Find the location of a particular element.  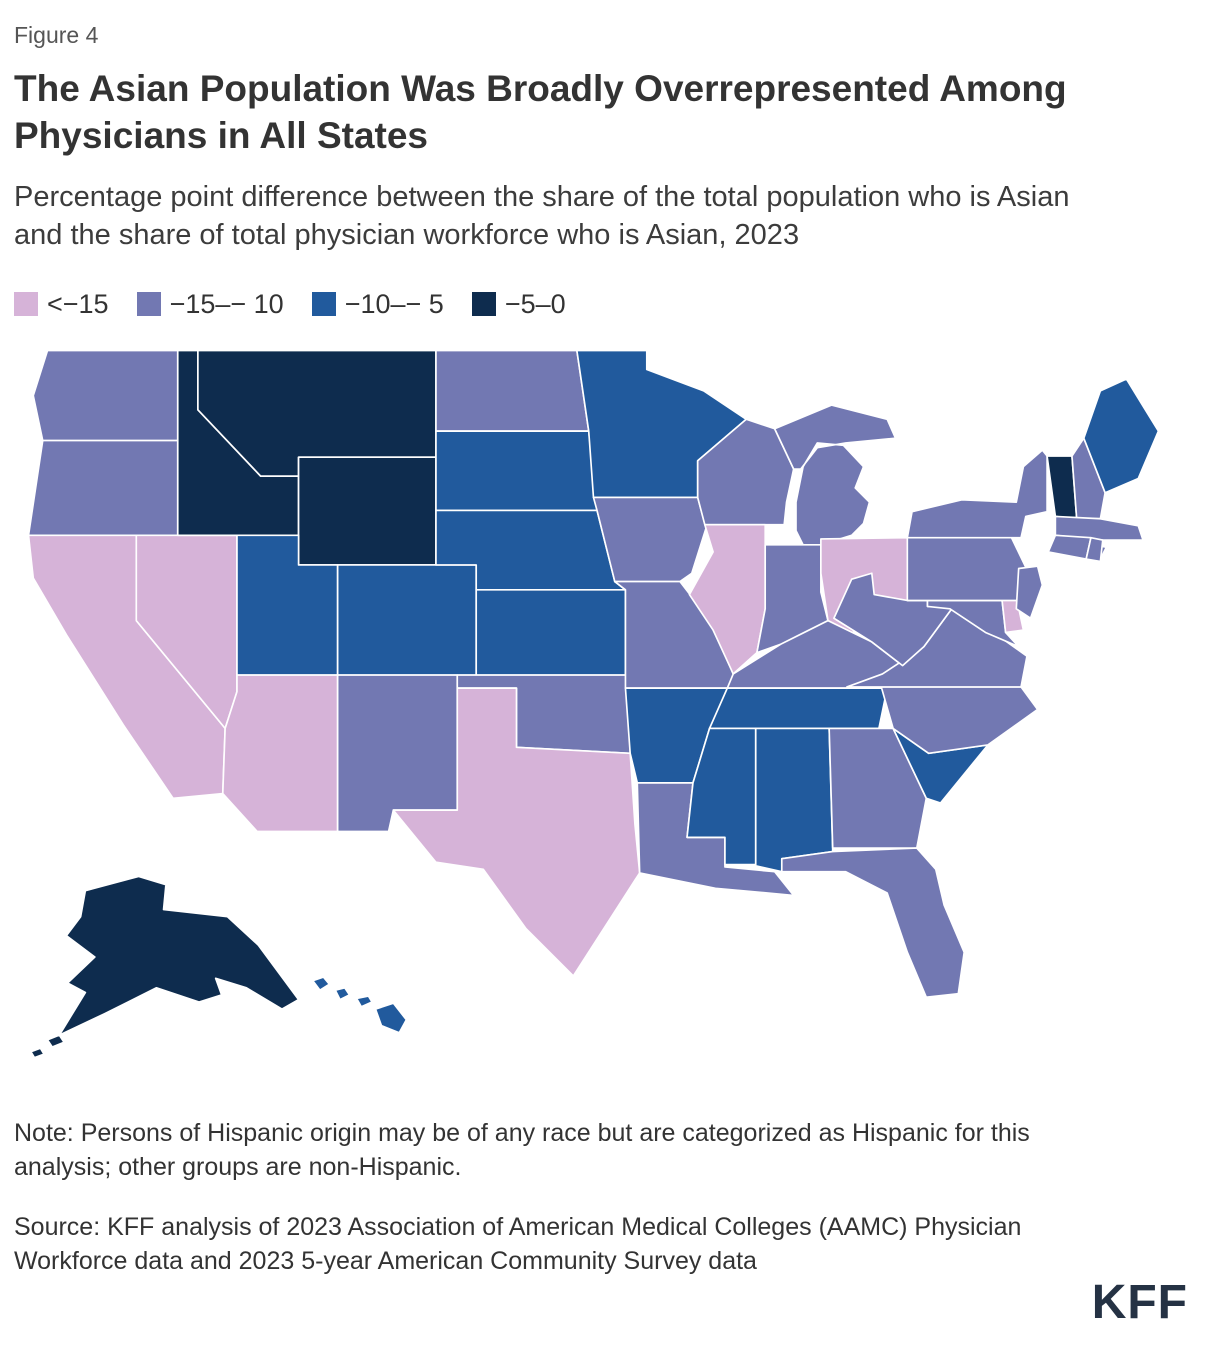

state-ri is located at coordinates (1094, 549).